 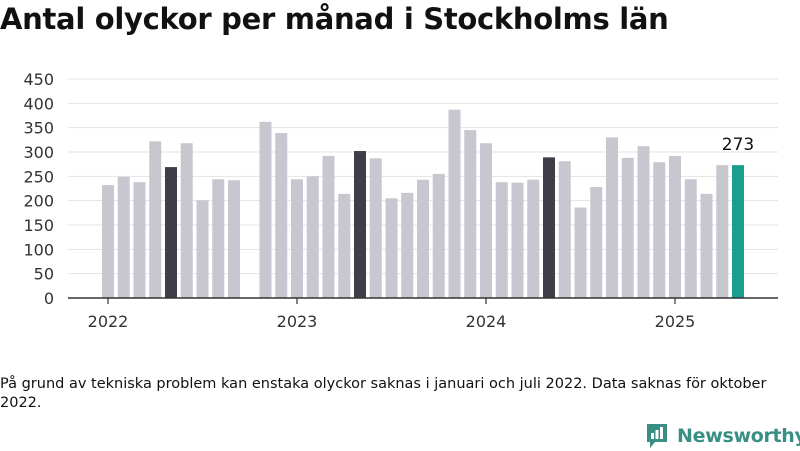 What do you see at coordinates (486, 321) in the screenshot?
I see `x-tick-label: 2024` at bounding box center [486, 321].